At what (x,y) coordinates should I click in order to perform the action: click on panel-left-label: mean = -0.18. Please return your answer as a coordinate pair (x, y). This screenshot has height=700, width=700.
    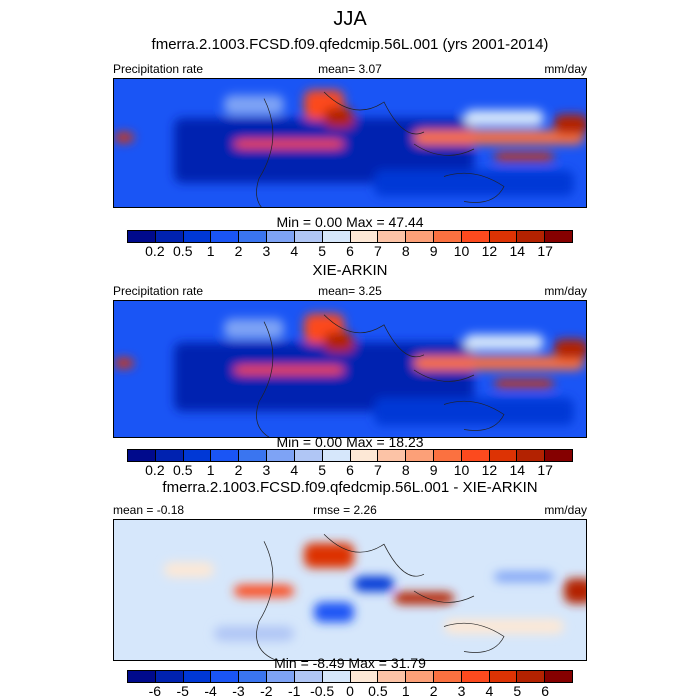
    Looking at the image, I should click on (149, 510).